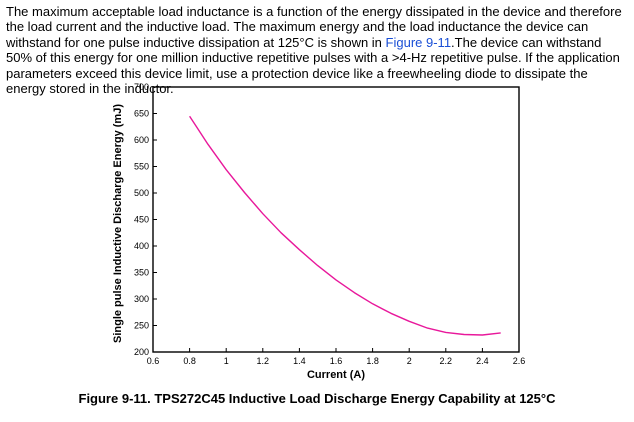 Image resolution: width=634 pixels, height=422 pixels. What do you see at coordinates (141, 246) in the screenshot?
I see `y-tick-label: 400` at bounding box center [141, 246].